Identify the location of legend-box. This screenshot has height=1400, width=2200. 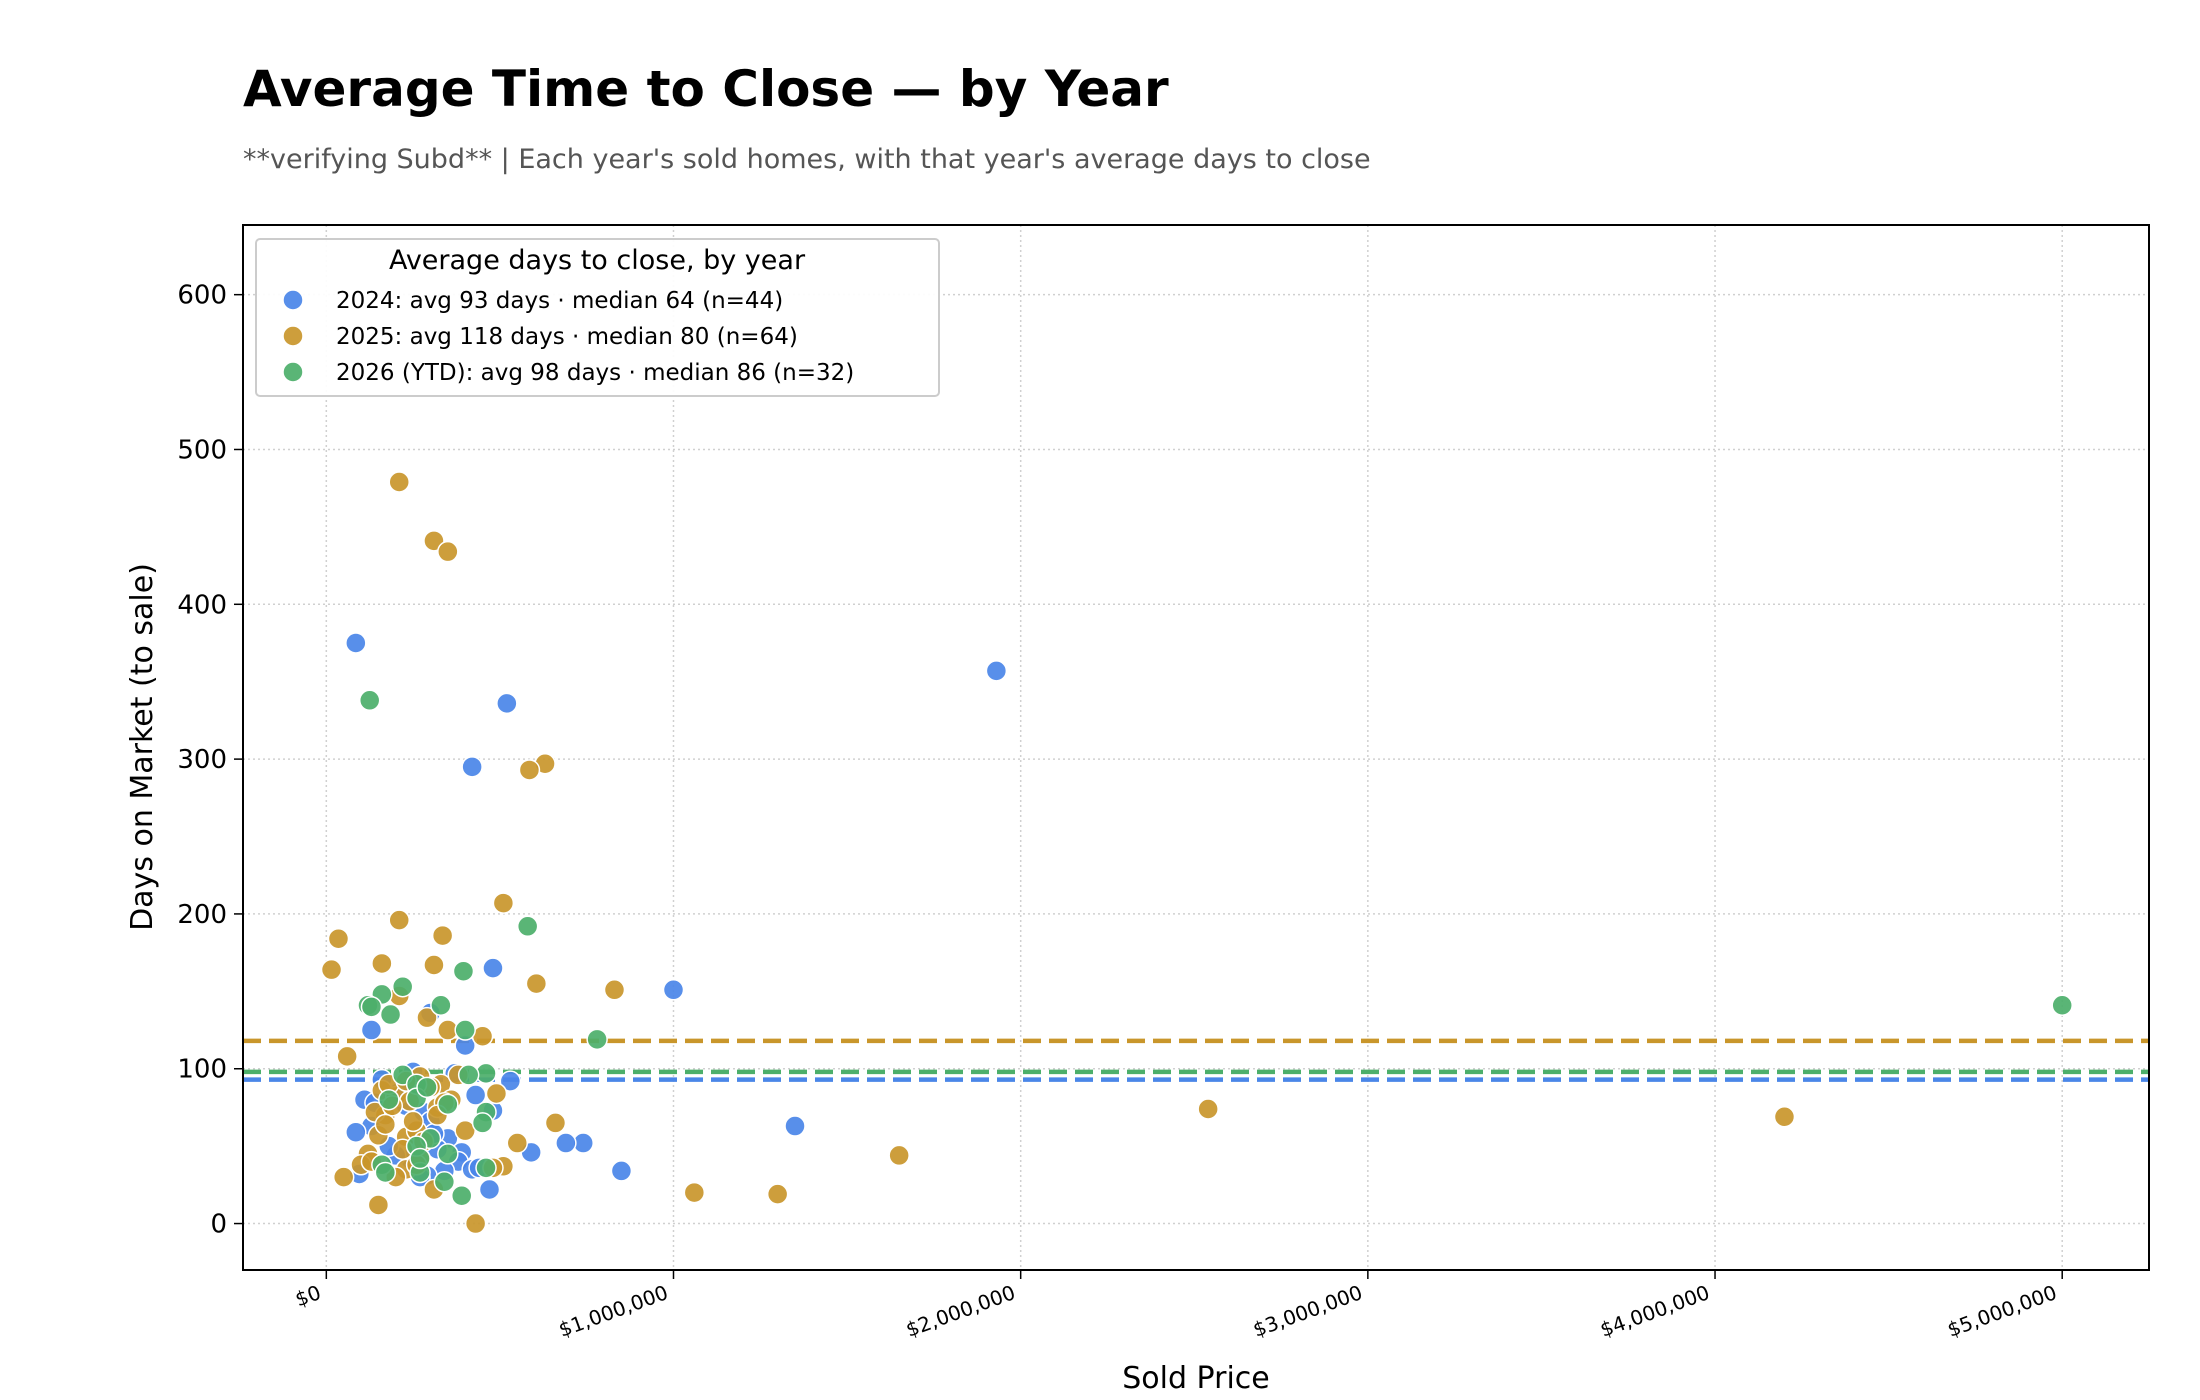
(597, 317).